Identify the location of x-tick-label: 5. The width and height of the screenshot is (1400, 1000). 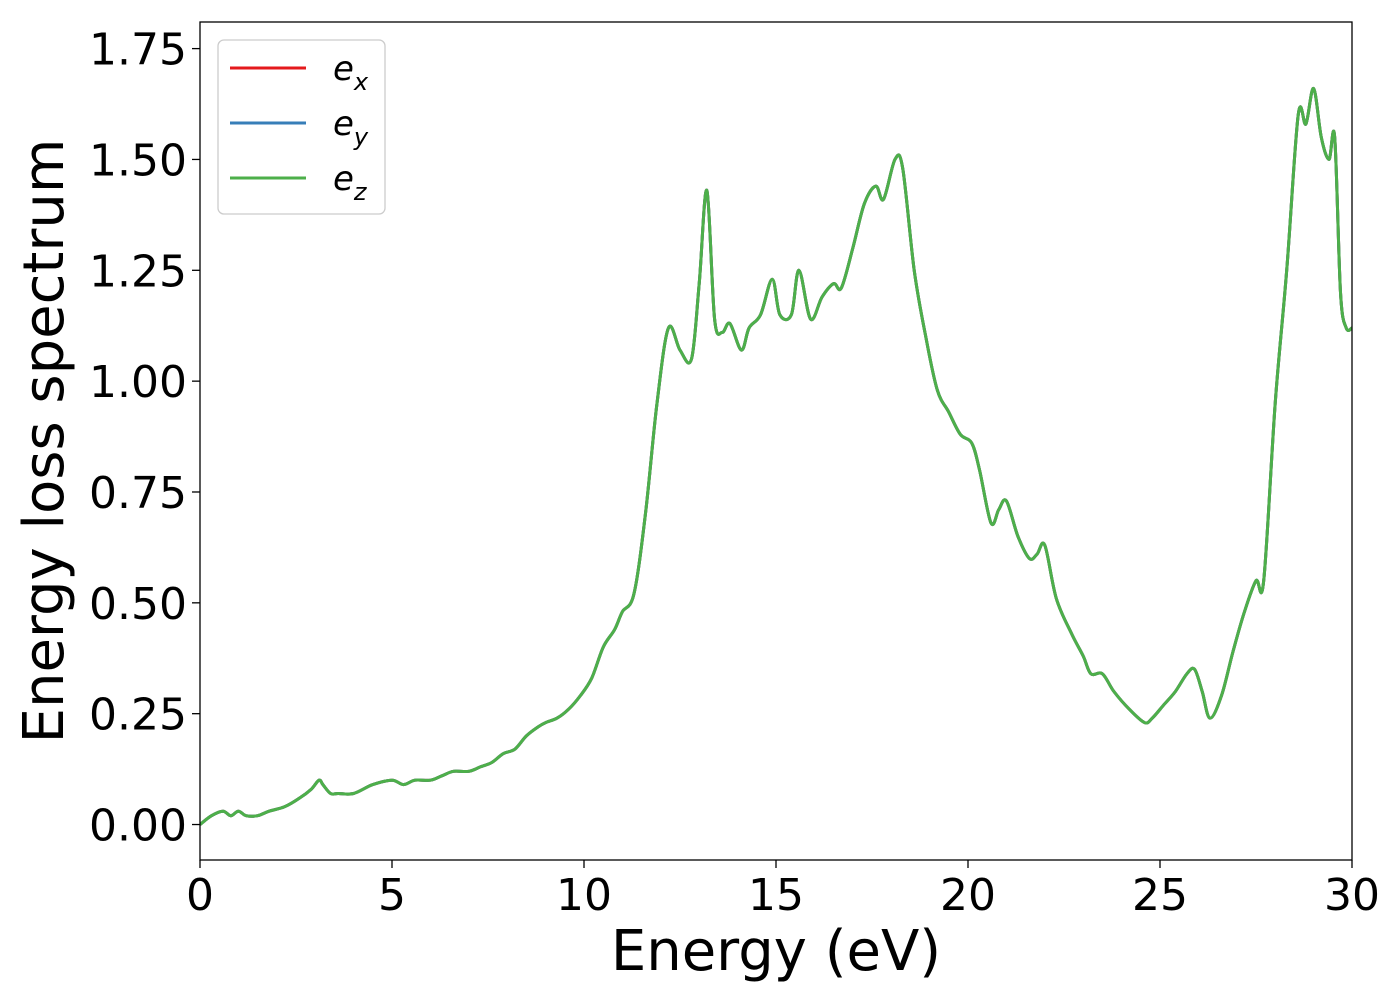
(392, 895).